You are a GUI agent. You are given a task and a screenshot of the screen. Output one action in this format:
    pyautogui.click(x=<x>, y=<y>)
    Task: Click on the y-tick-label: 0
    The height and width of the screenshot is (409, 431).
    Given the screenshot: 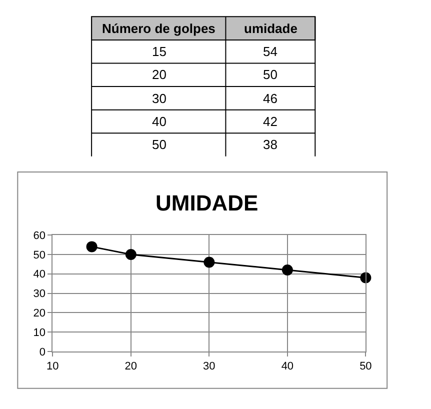 What is the action you would take?
    pyautogui.click(x=42, y=352)
    